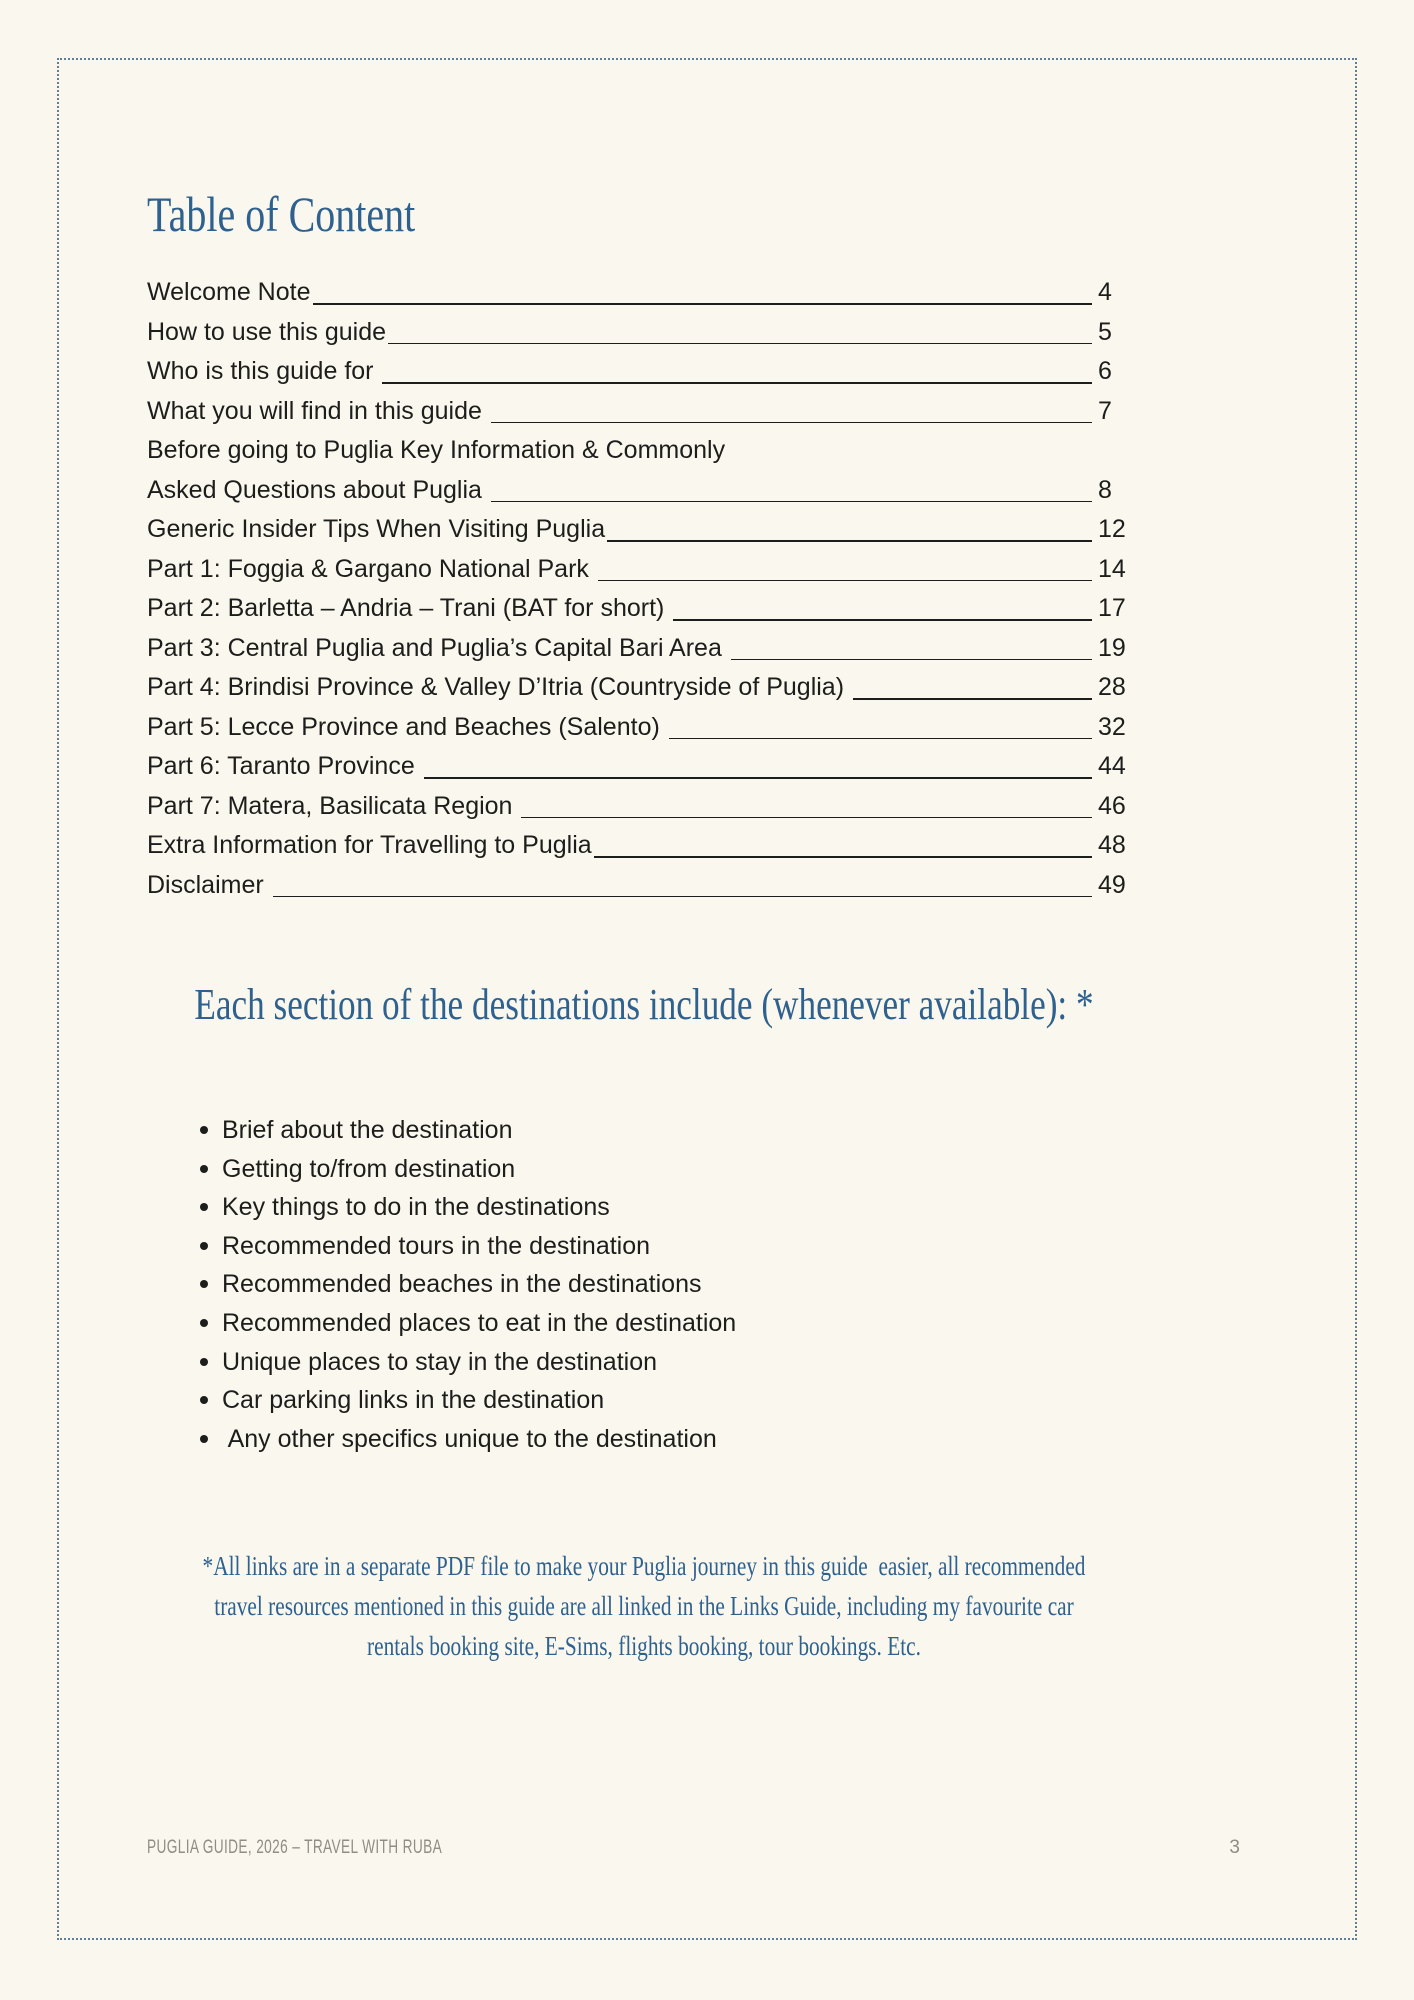 The image size is (1414, 2000). Describe the element at coordinates (1105, 410) in the screenshot. I see `toc-page-number: 7` at that location.